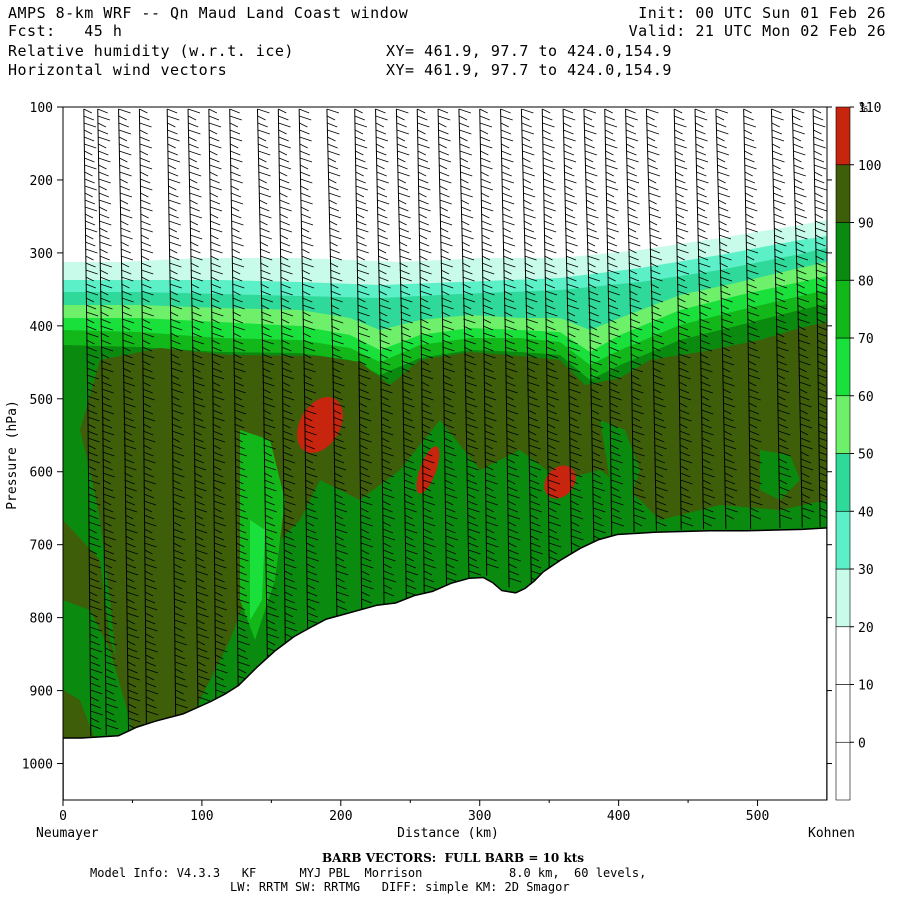 Image resolution: width=900 pixels, height=900 pixels. I want to click on y-tick-label: 900, so click(41, 692).